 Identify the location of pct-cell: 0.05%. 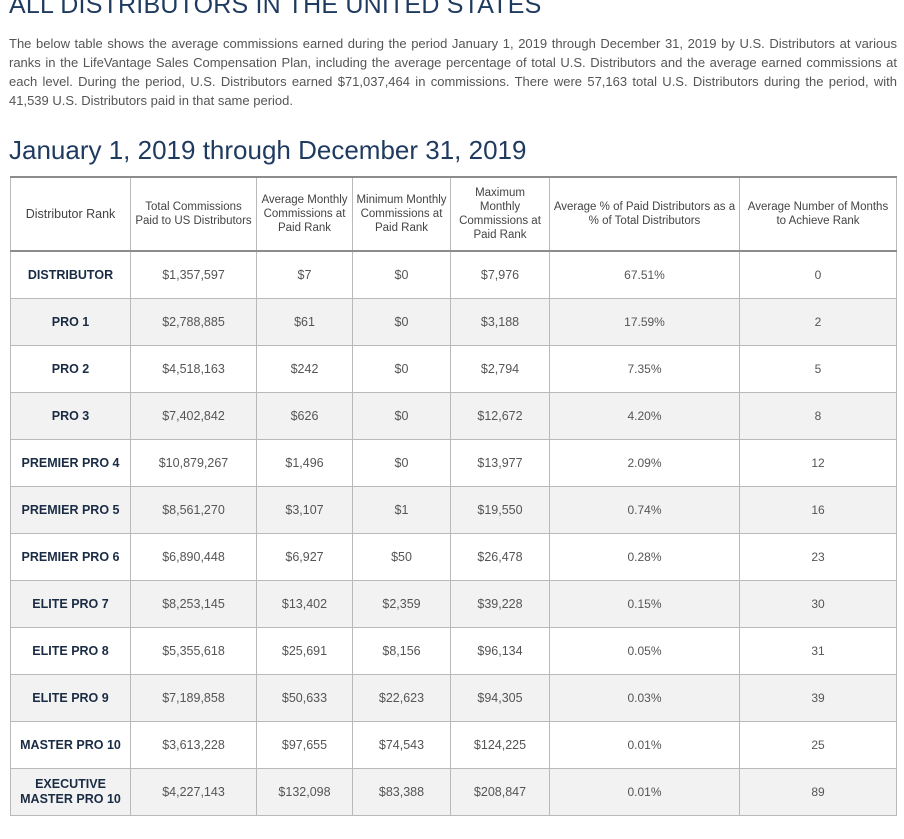
(644, 651).